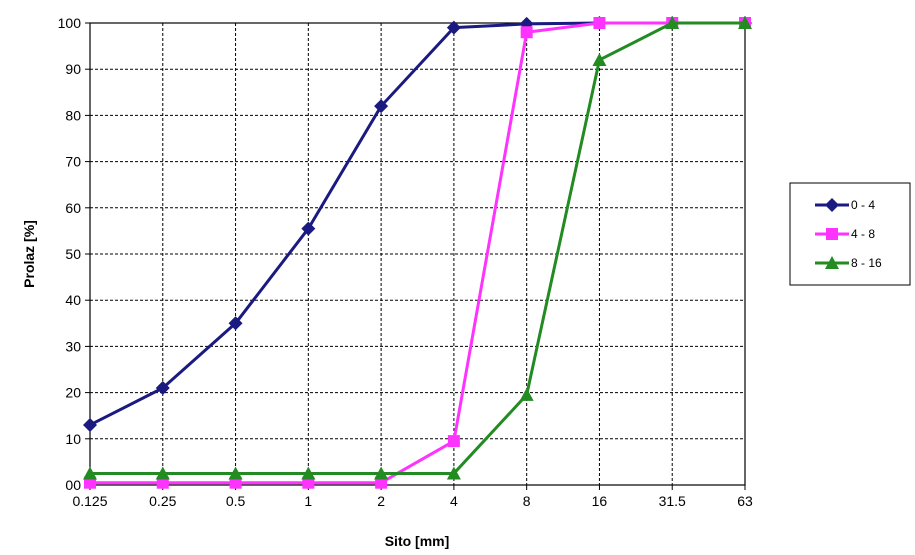  Describe the element at coordinates (73, 115) in the screenshot. I see `y-tick-label: 80` at that location.